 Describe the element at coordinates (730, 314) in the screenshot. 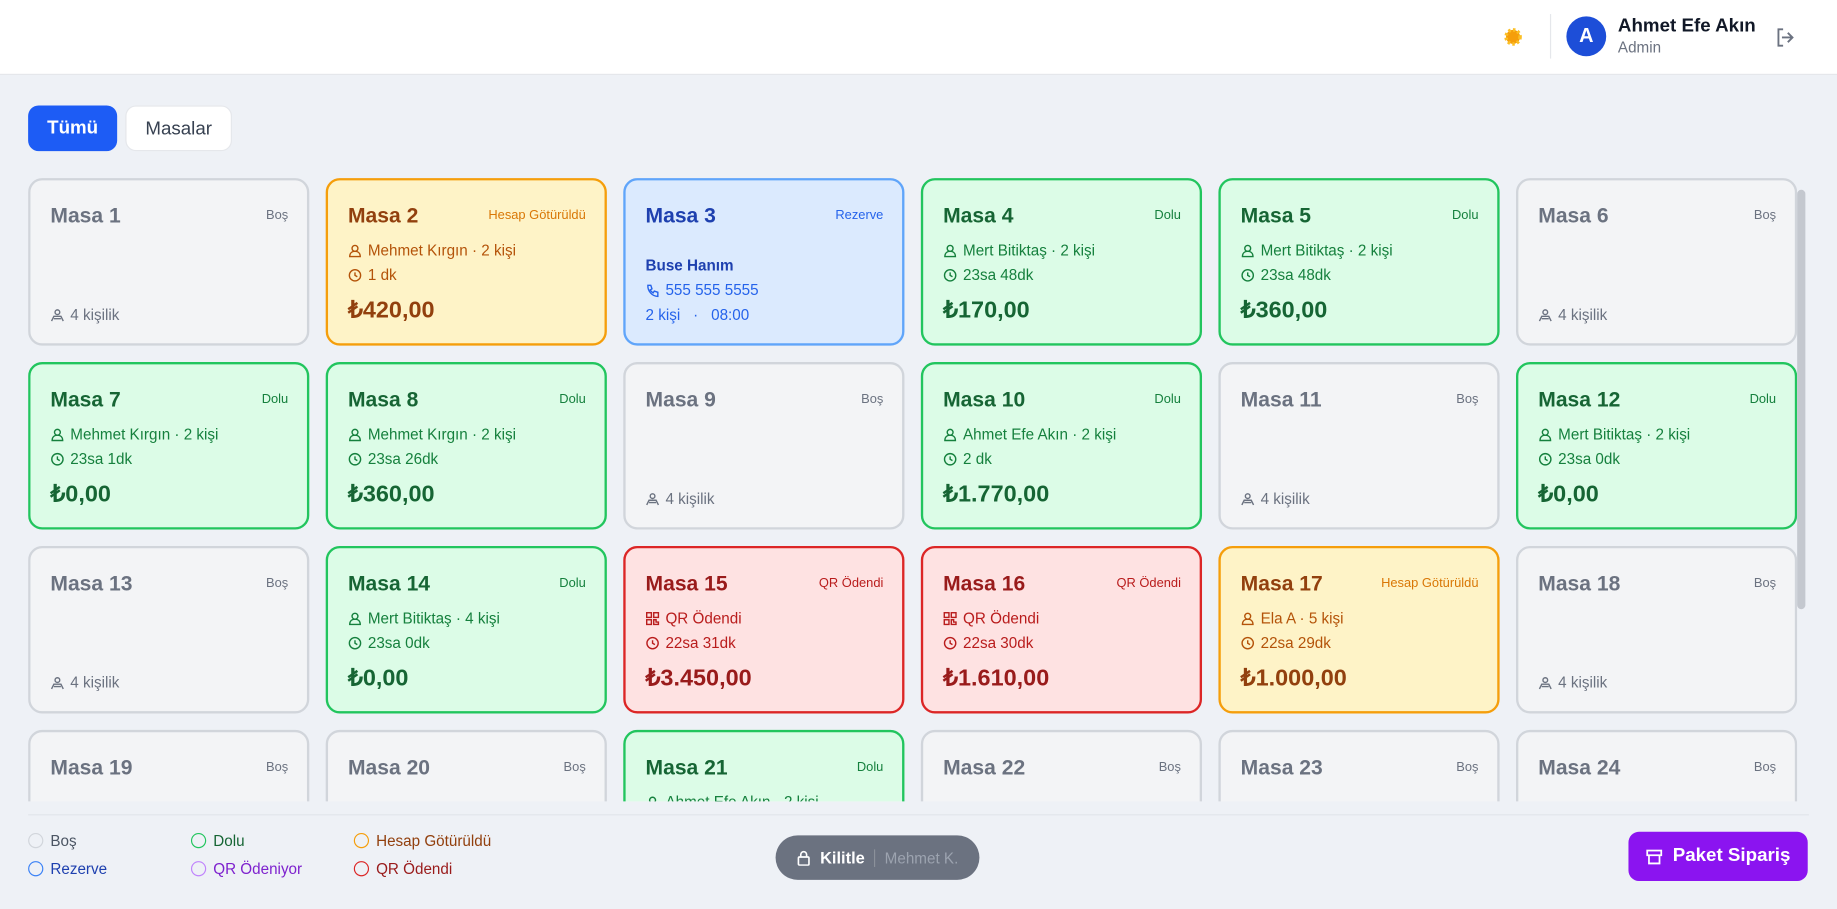

I see `hour: 08:00` at that location.